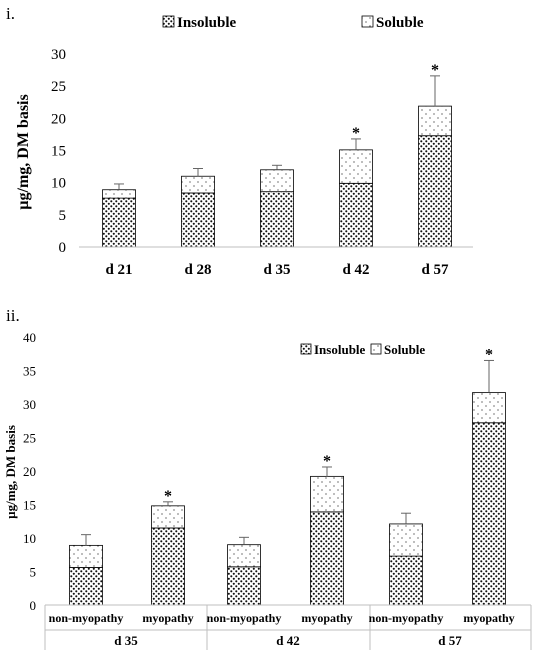 Image resolution: width=536 pixels, height=654 pixels. What do you see at coordinates (355, 270) in the screenshot?
I see `x-tick-label: d 42` at bounding box center [355, 270].